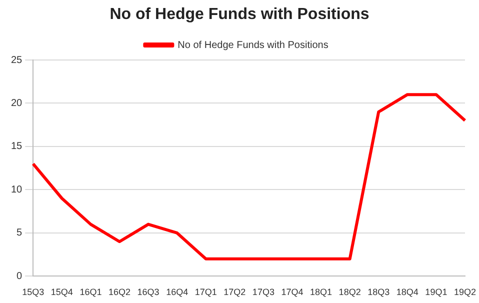 The width and height of the screenshot is (479, 303). I want to click on x-tick-label: 16Q1, so click(91, 292).